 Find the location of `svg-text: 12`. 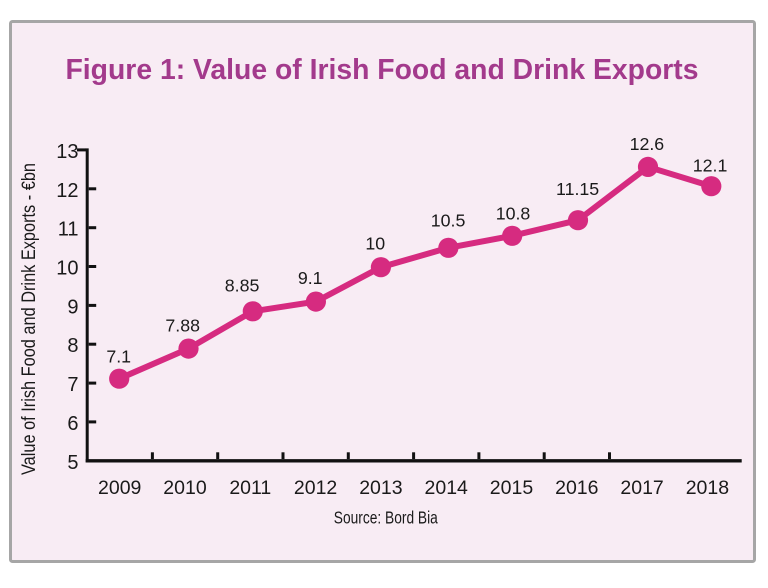

svg-text: 12 is located at coordinates (67, 191).